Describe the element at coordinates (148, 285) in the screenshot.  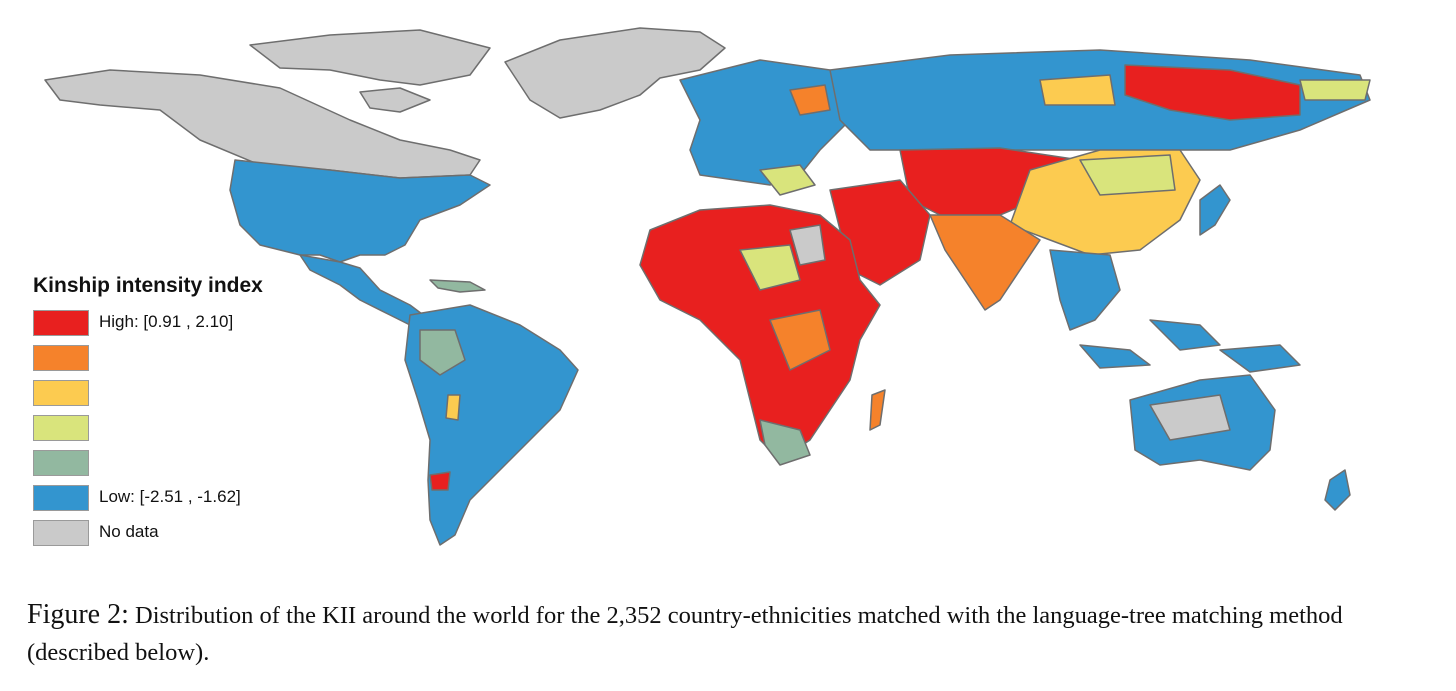
I see `legend-title: Kinship intensity index` at that location.